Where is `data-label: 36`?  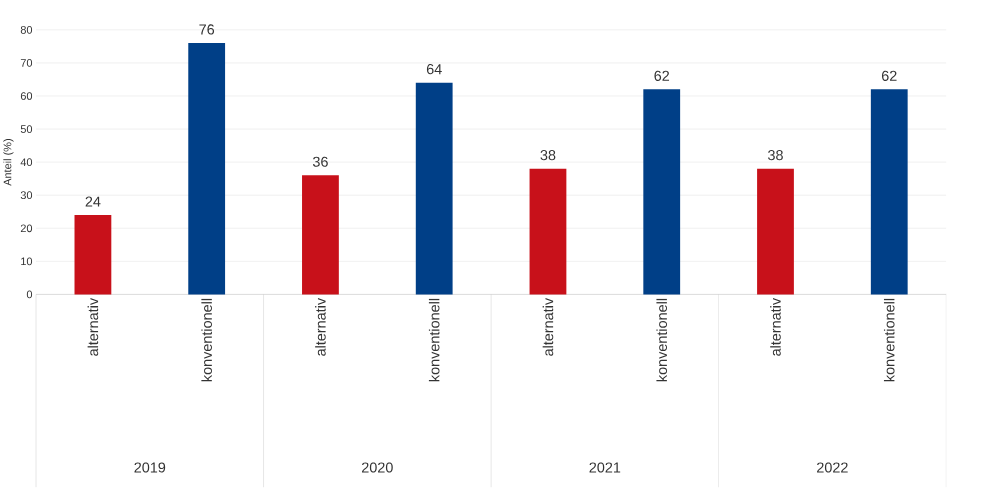
data-label: 36 is located at coordinates (320, 162).